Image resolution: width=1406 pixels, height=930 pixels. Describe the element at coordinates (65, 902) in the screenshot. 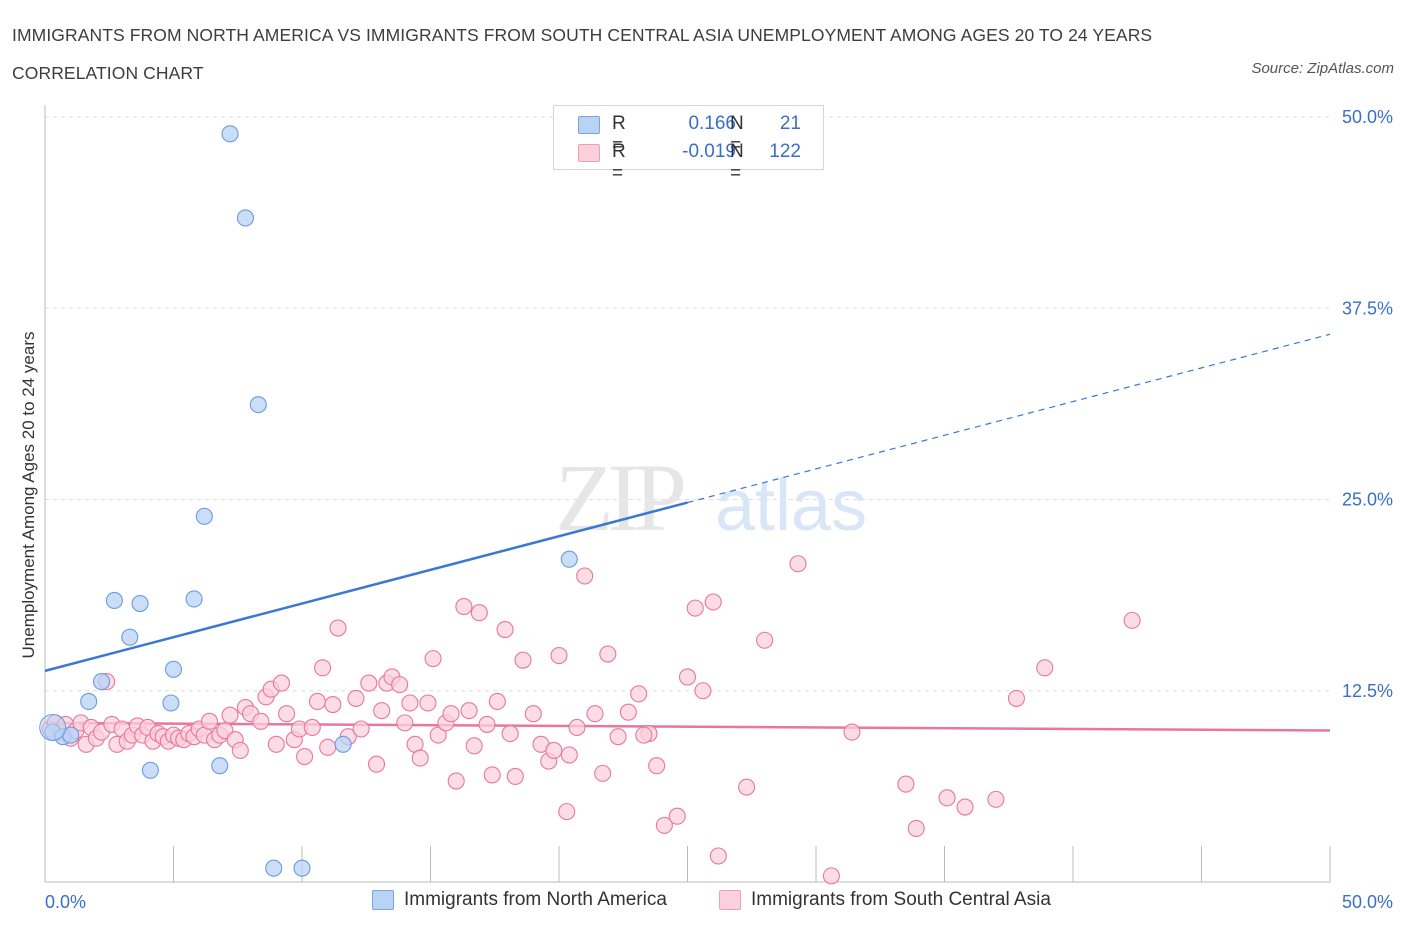

I see `x-tick-label: 0.0%` at that location.